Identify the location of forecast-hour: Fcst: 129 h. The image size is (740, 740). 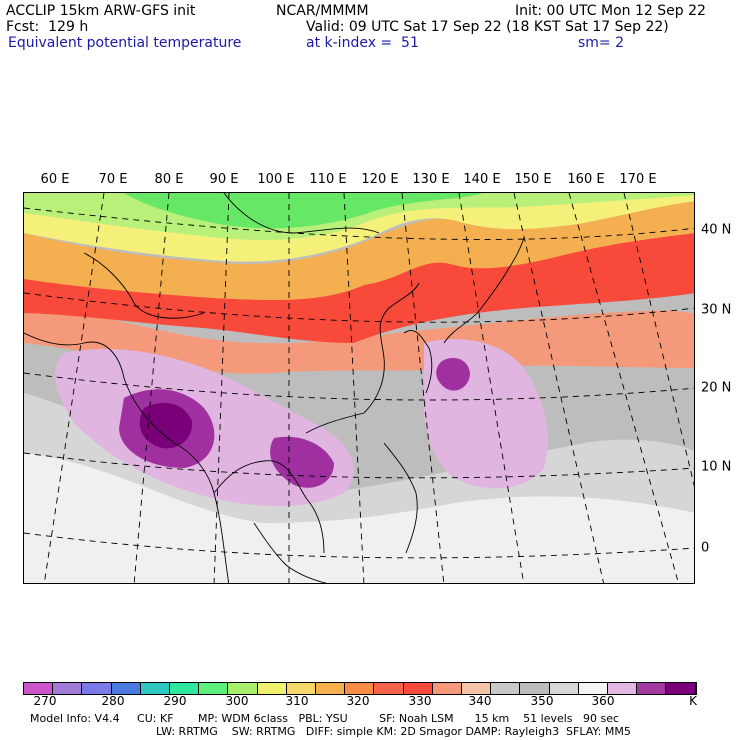
(47, 27).